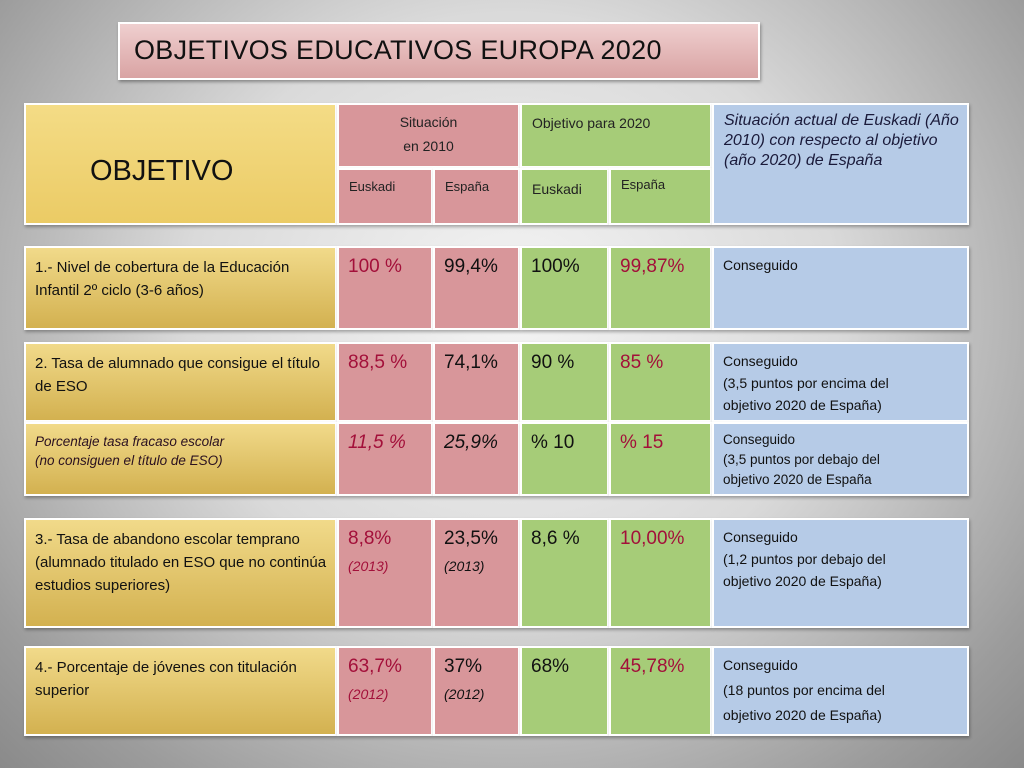 The width and height of the screenshot is (1024, 768). Describe the element at coordinates (368, 694) in the screenshot. I see `row4-s-euskadi-year: (2012)` at that location.